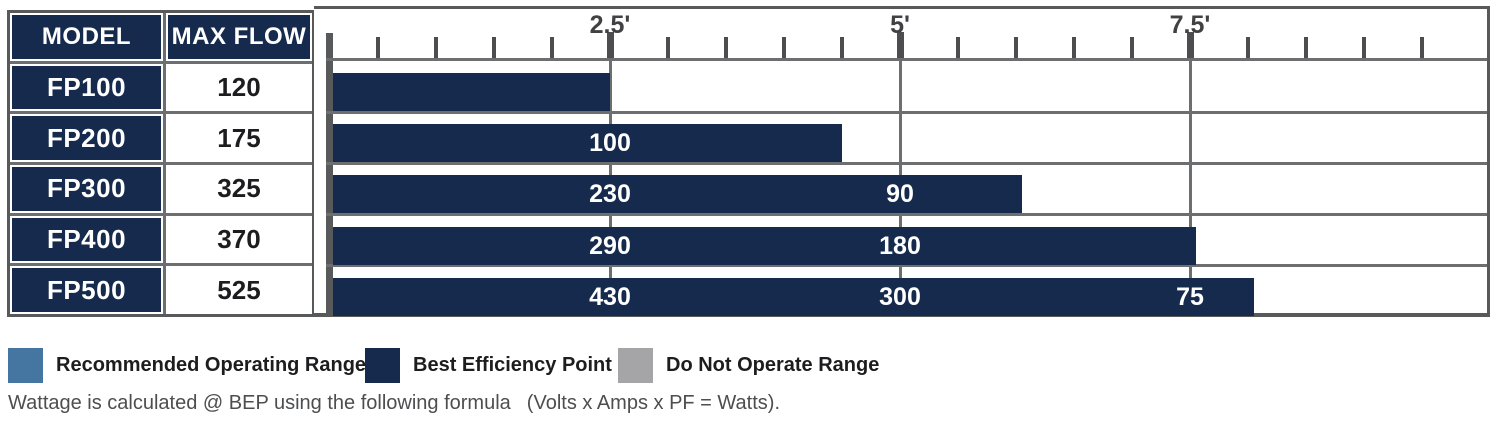 This screenshot has width=1500, height=421. I want to click on table-header-model: MODEL, so click(86, 37).